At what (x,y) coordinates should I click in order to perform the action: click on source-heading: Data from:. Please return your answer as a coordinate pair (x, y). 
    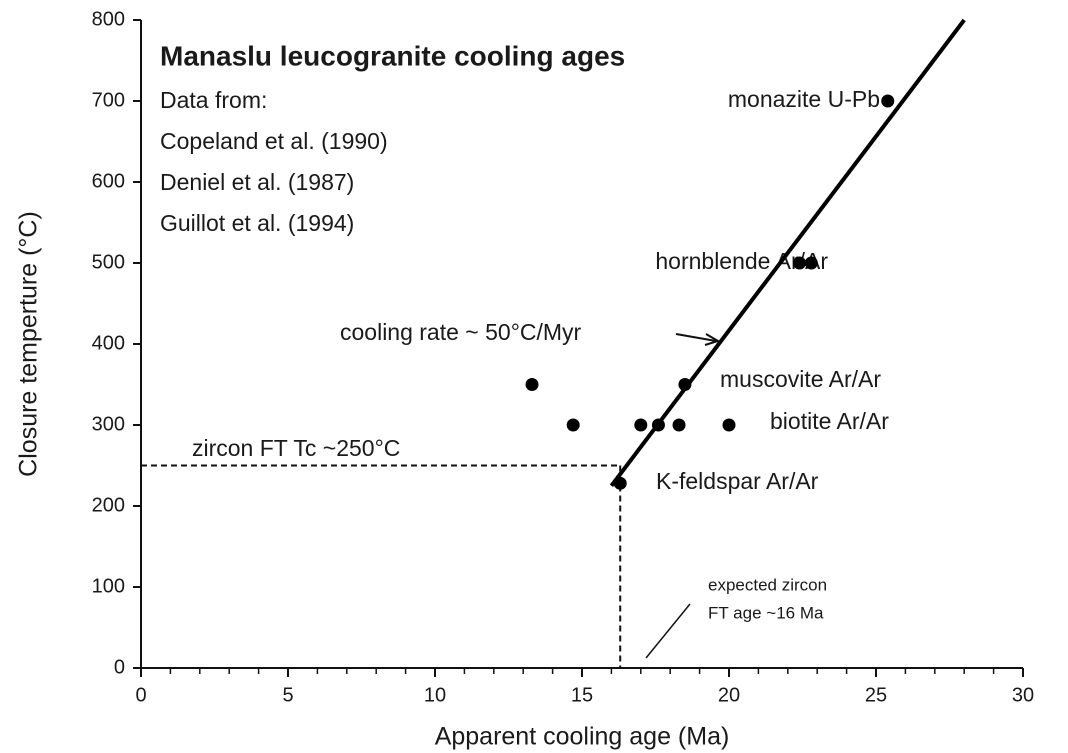
    Looking at the image, I should click on (213, 100).